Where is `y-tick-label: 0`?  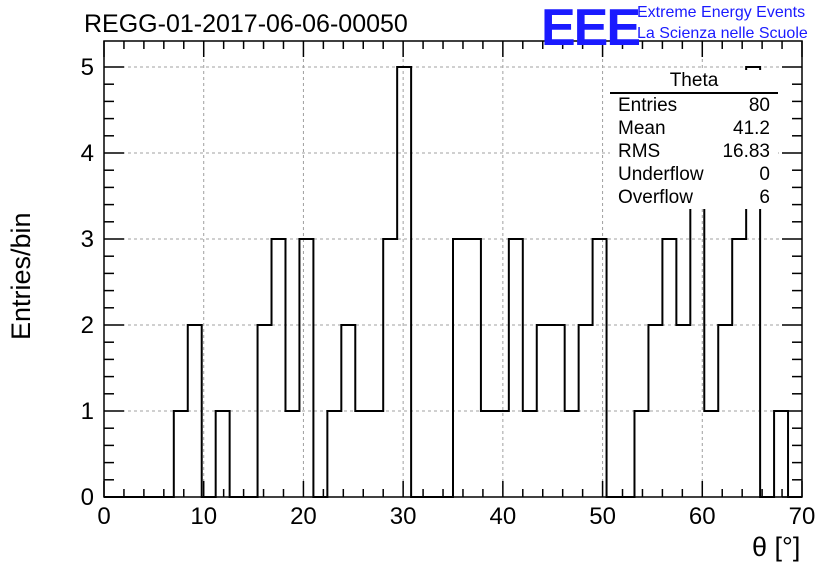
y-tick-label: 0 is located at coordinates (87, 497).